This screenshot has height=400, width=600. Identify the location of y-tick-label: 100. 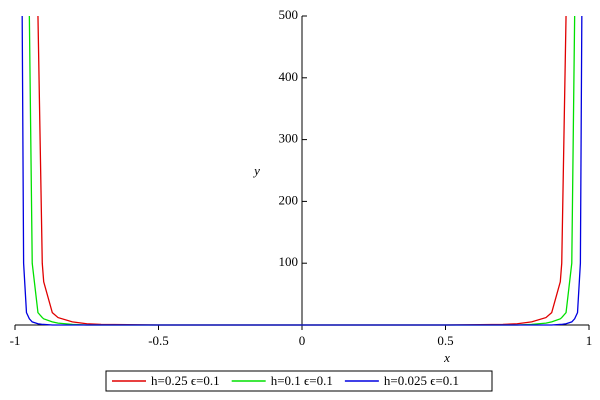
(289, 261).